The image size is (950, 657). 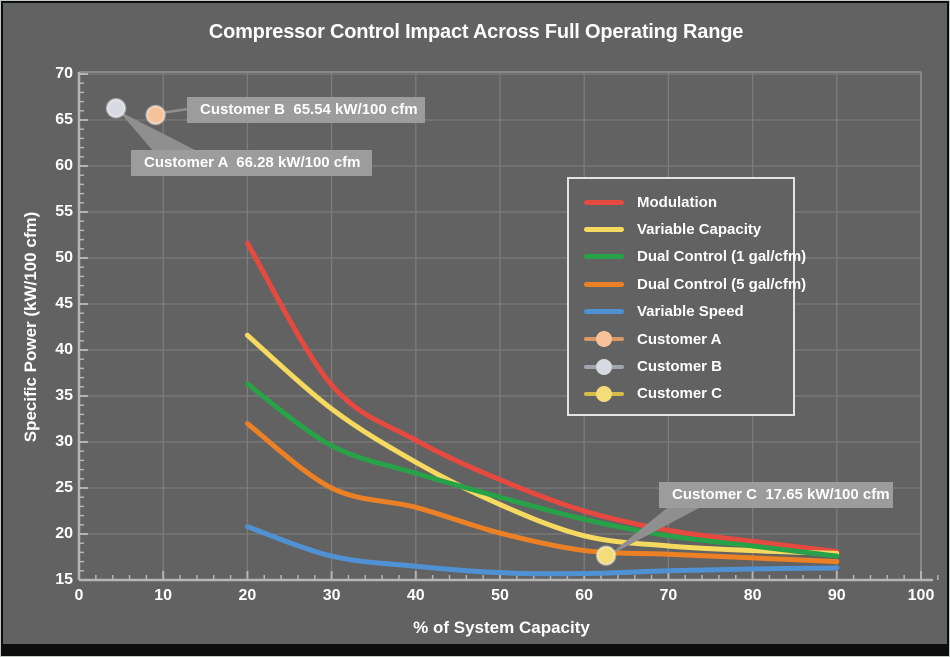 What do you see at coordinates (306, 110) in the screenshot?
I see `annotation-customer-b: Customer B 65.54 kW/100 cfm` at bounding box center [306, 110].